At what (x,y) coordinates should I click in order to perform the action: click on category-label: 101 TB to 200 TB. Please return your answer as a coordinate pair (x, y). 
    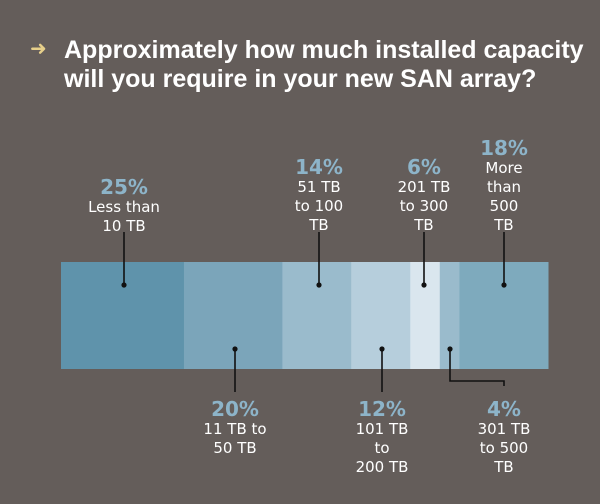
    Looking at the image, I should click on (382, 448).